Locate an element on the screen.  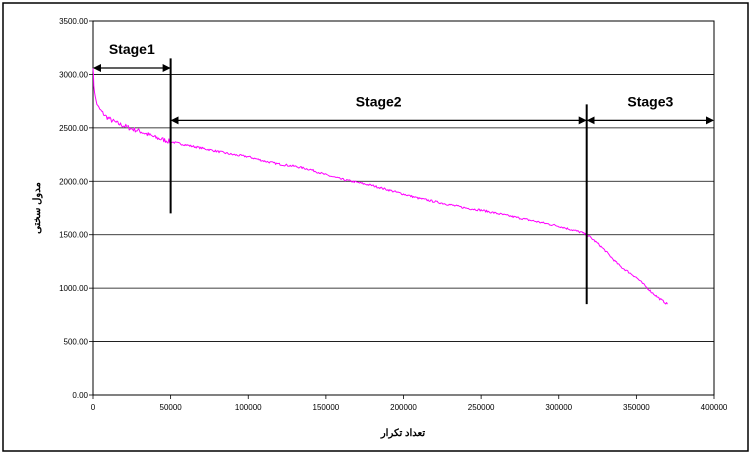
stage-label-2: Stage2 is located at coordinates (379, 101).